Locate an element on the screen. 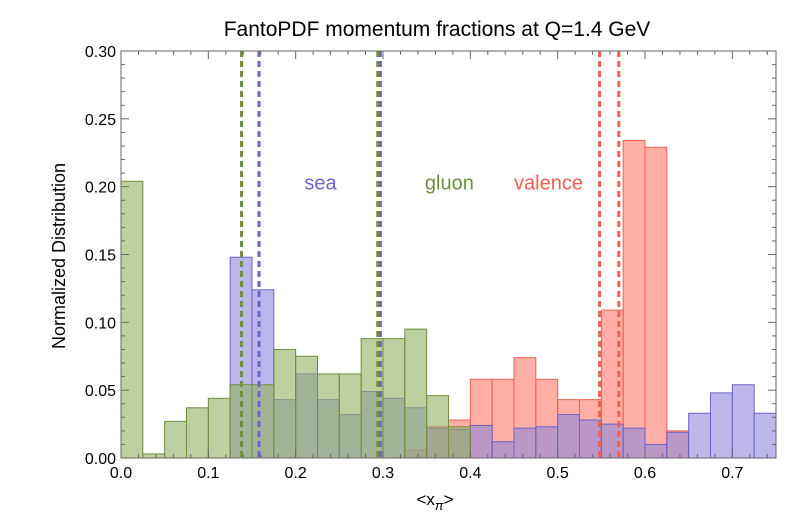 This screenshot has height=514, width=801. annotation-sea: sea is located at coordinates (320, 183).